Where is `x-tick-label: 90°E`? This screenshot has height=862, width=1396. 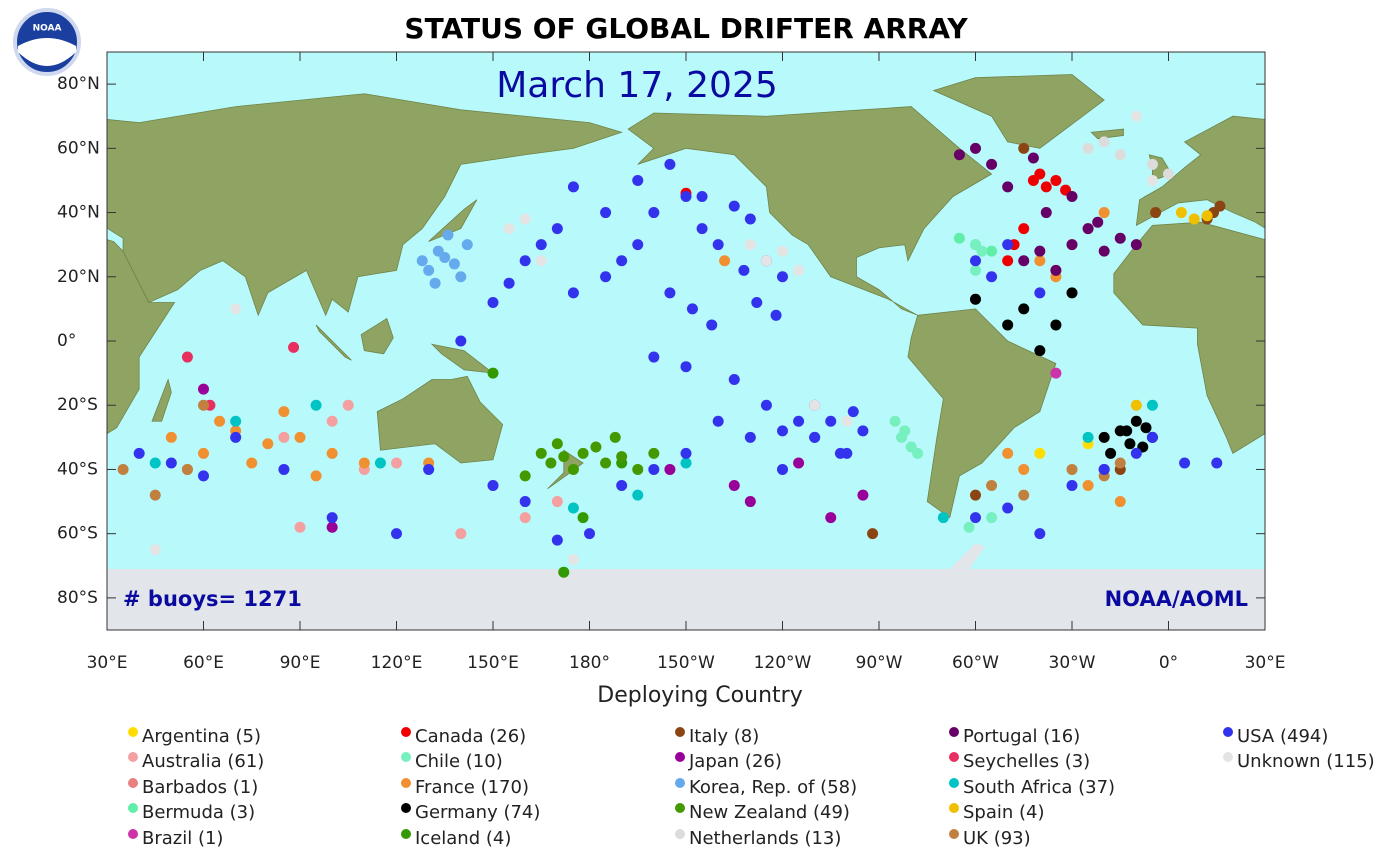 x-tick-label: 90°E is located at coordinates (300, 663).